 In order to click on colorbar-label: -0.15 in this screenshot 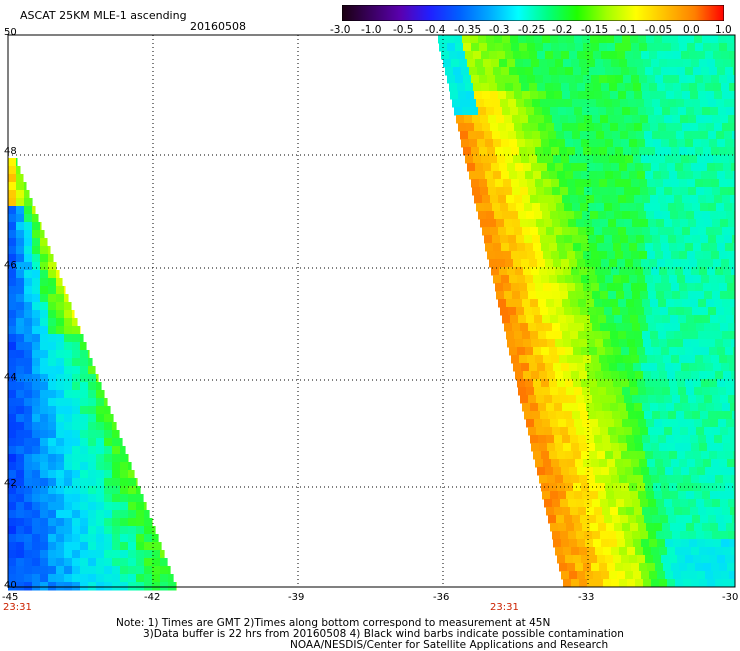, I will do `click(595, 30)`.